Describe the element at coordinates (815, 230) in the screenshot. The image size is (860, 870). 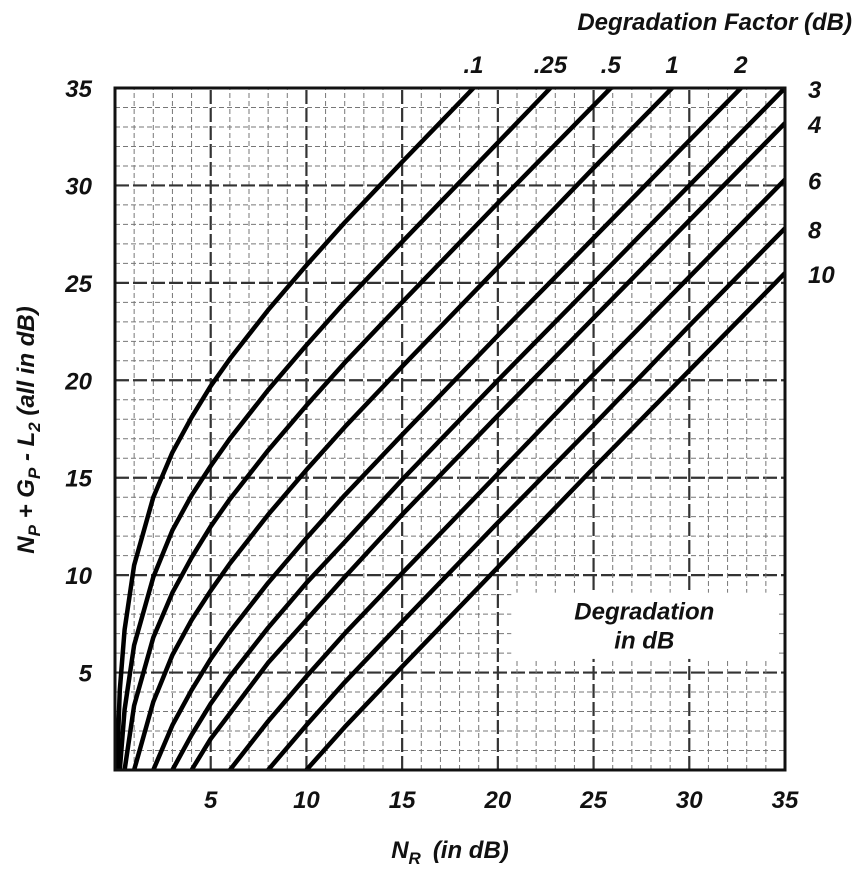
I see `curve-label: 8` at that location.